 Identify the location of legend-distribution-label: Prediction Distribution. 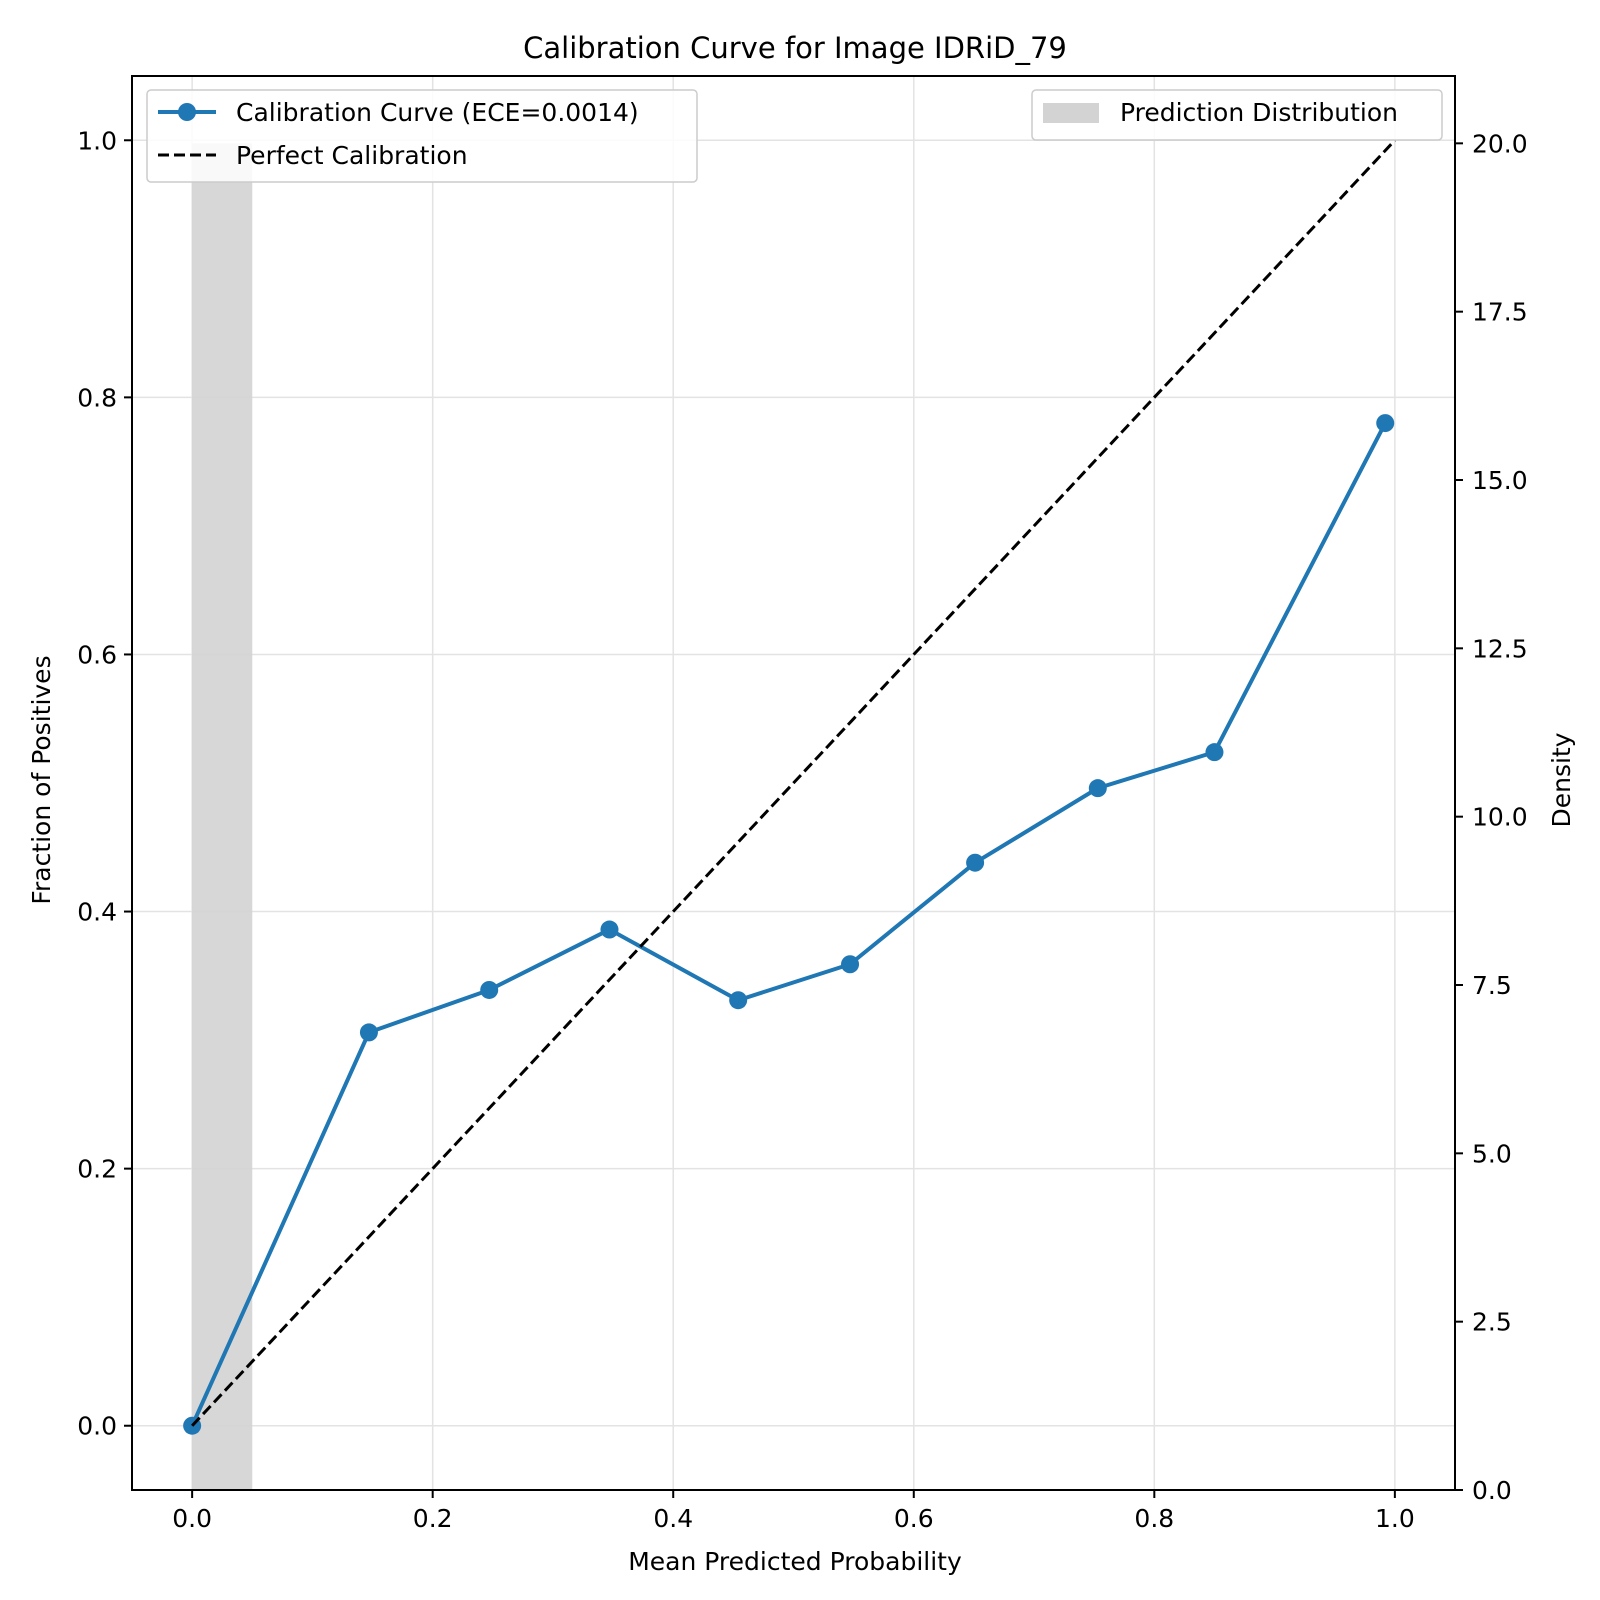
(1259, 112).